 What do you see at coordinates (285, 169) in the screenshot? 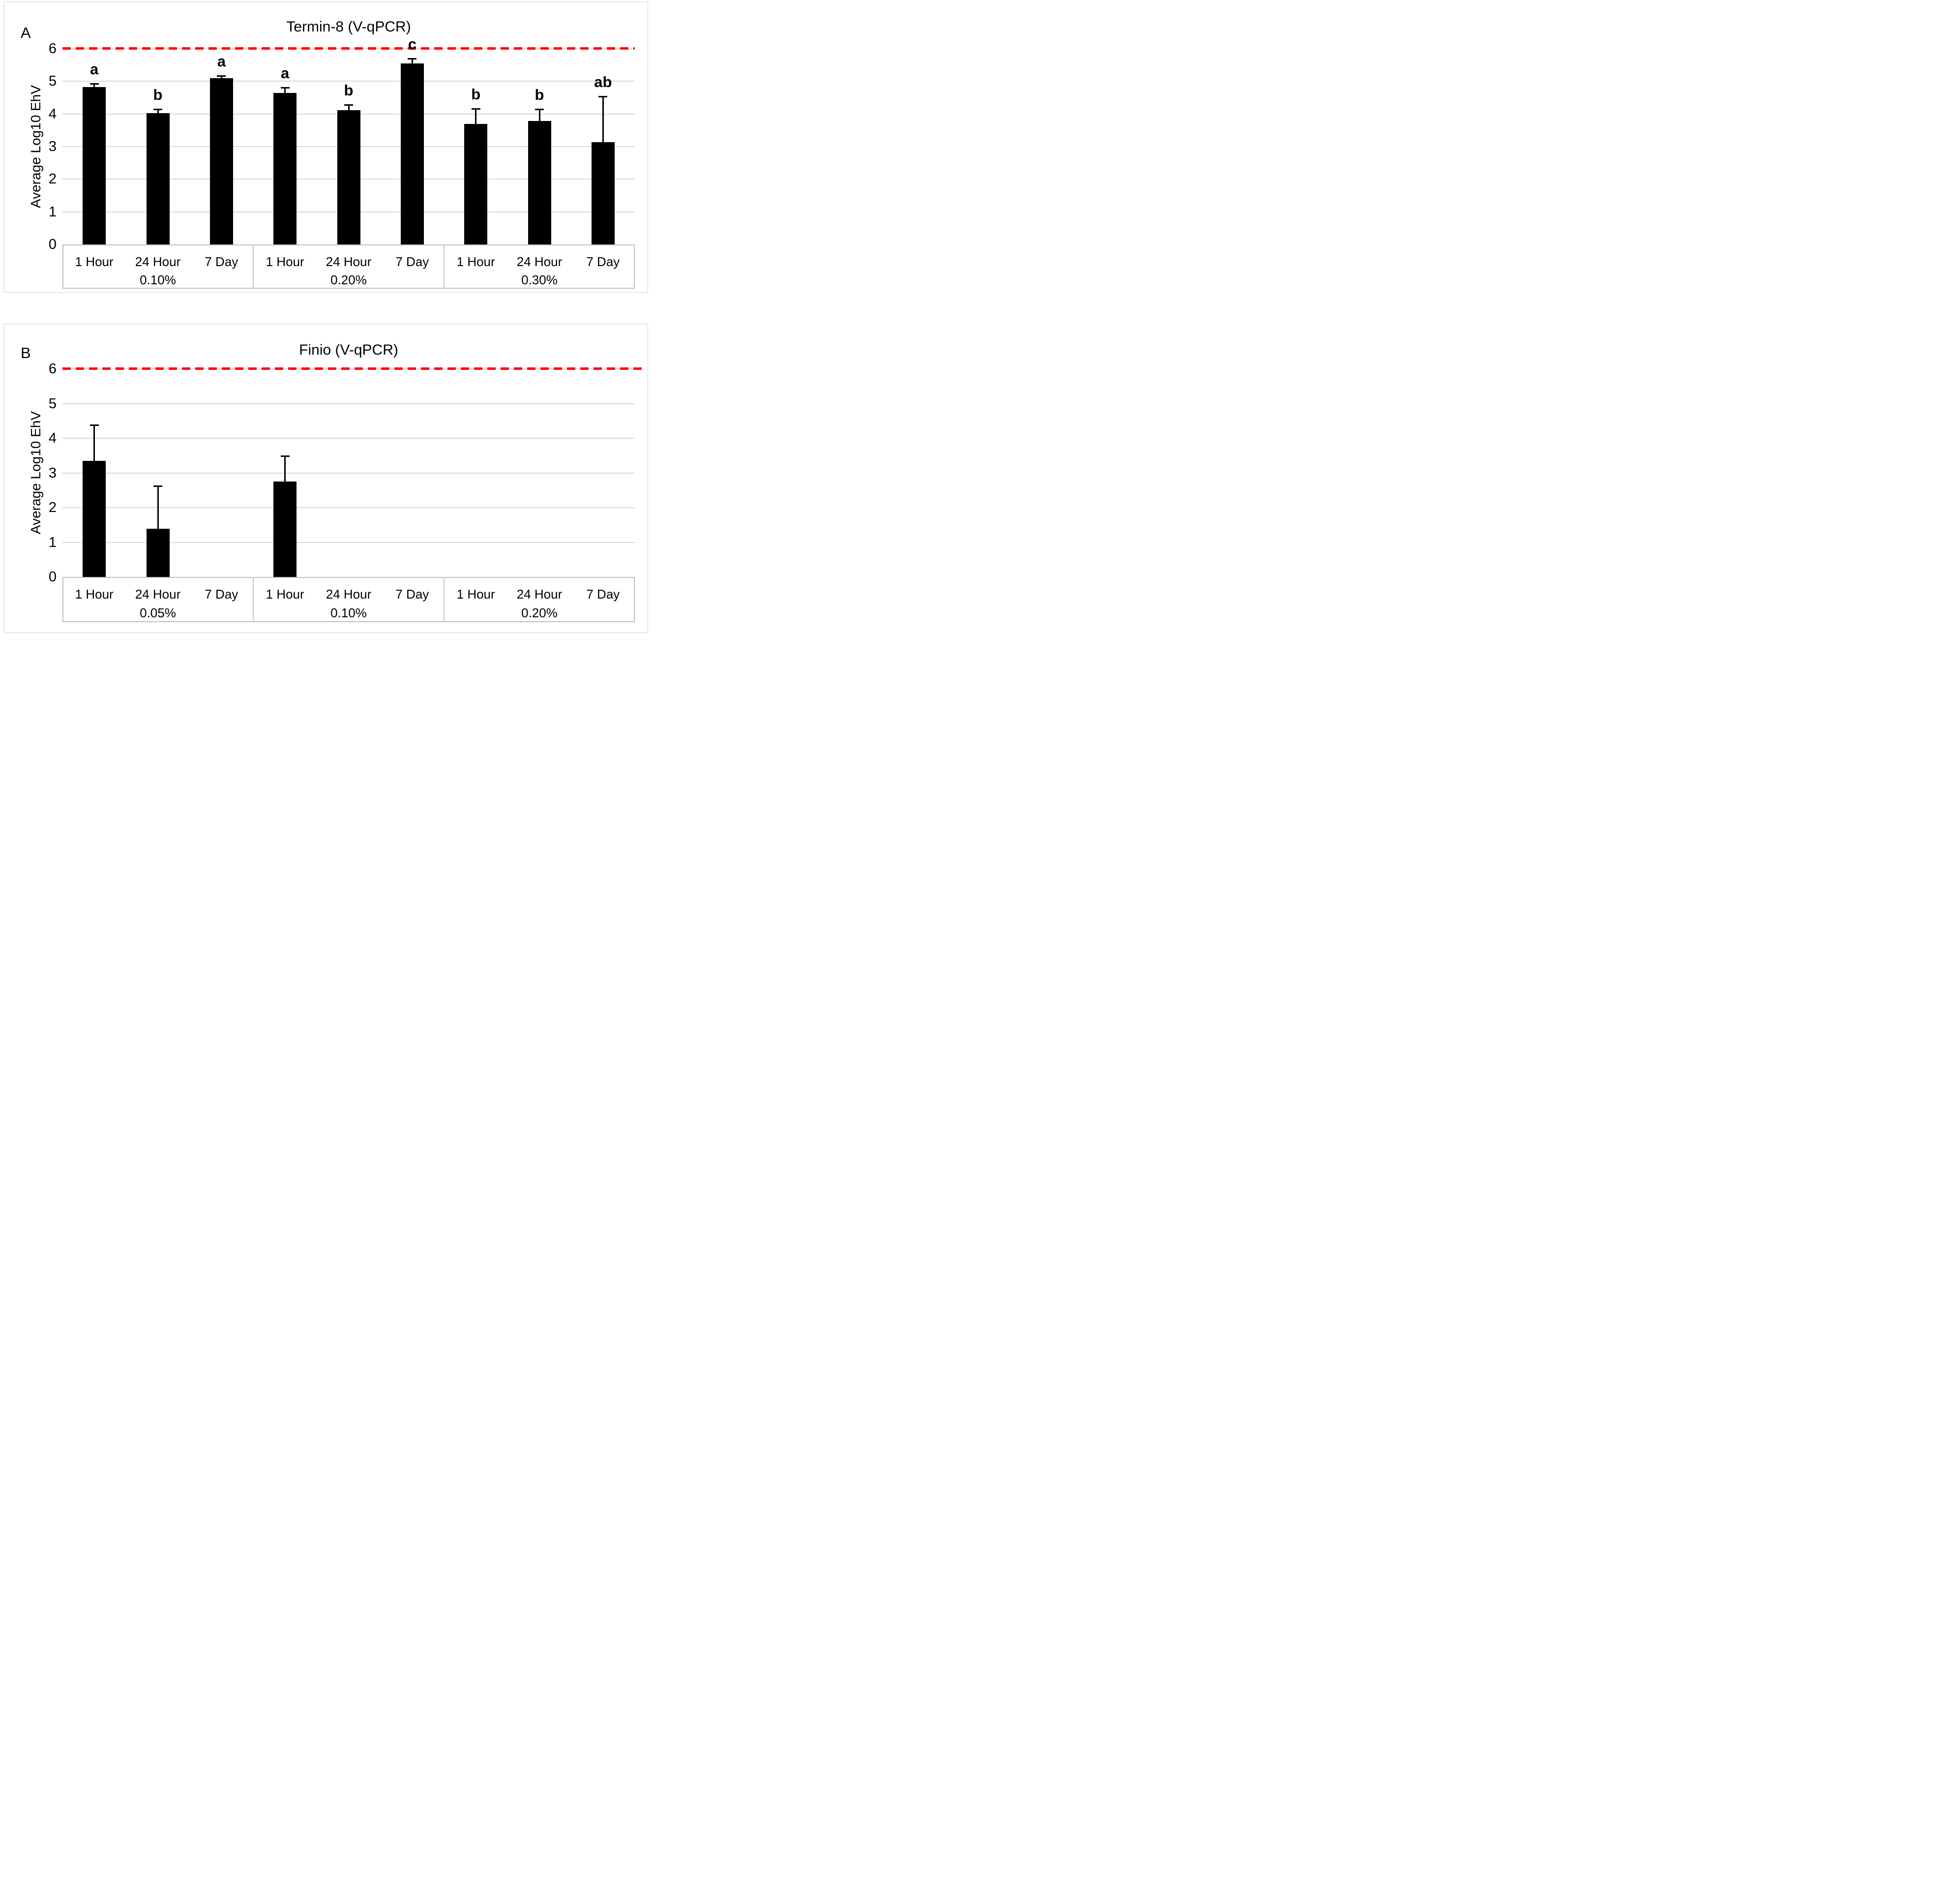
I see `bar-0-20-1-hour` at bounding box center [285, 169].